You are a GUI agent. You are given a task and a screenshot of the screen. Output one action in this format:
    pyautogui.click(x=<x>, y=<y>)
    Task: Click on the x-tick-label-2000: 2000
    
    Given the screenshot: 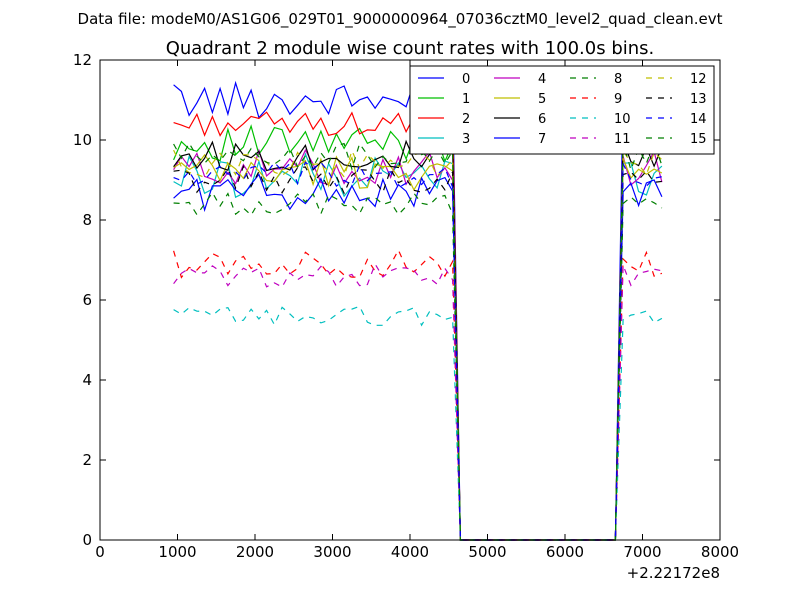 What is the action you would take?
    pyautogui.click(x=255, y=552)
    